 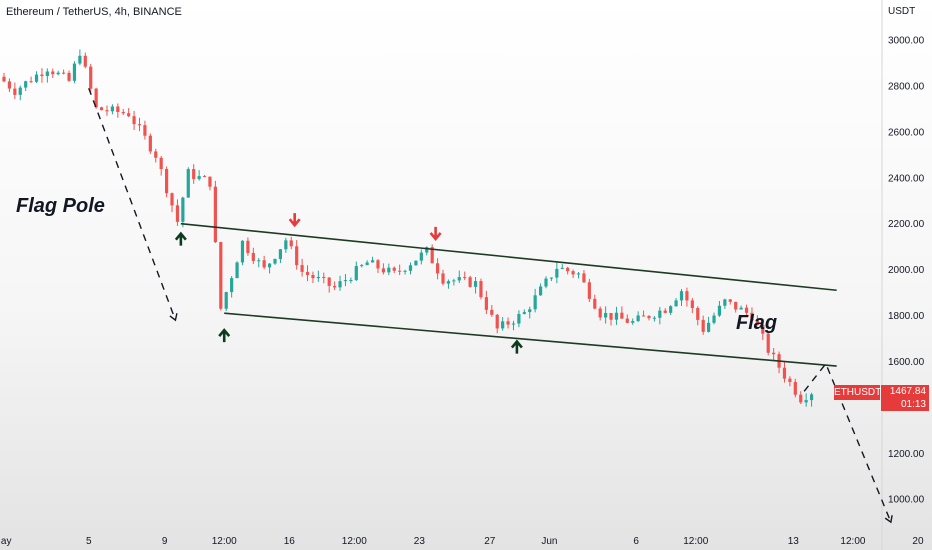 I want to click on up-arrow-marker, so click(x=180, y=238).